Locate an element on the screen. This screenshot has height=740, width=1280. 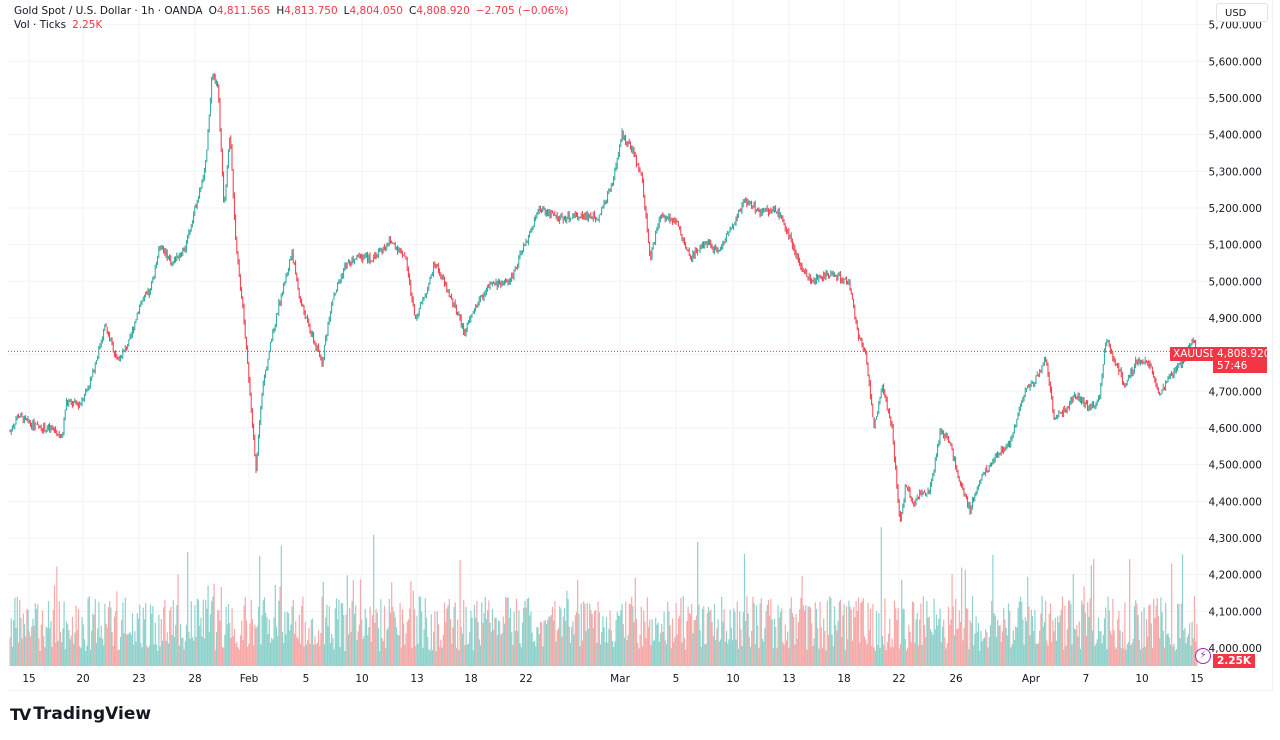
volume-value: 2.25K is located at coordinates (87, 25).